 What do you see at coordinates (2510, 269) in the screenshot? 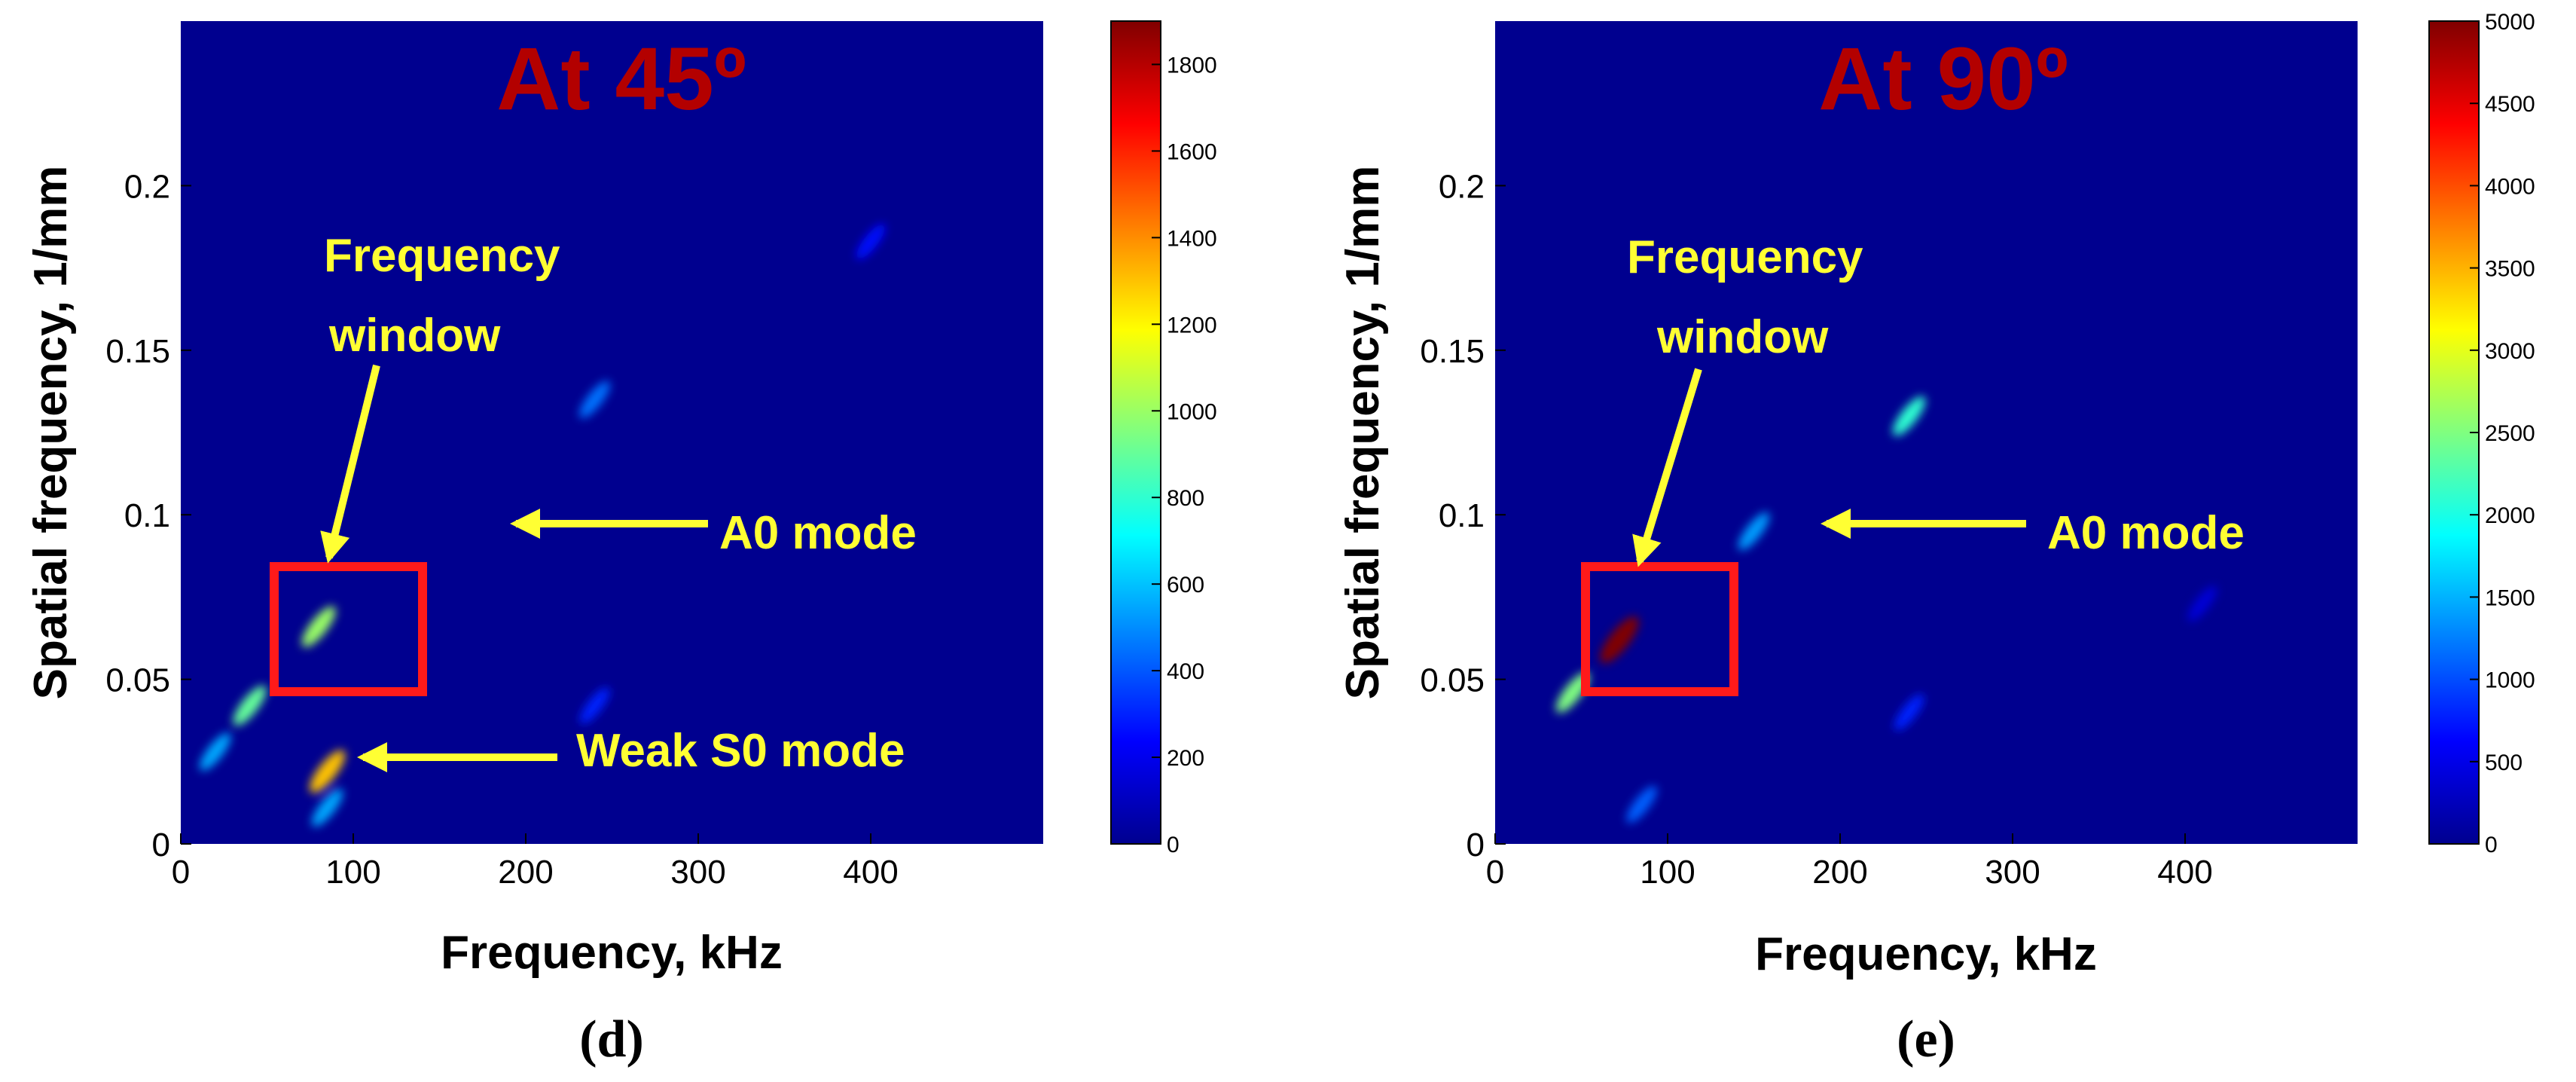
I see `panel-e-colorbar-tick-7: 3500` at bounding box center [2510, 269].